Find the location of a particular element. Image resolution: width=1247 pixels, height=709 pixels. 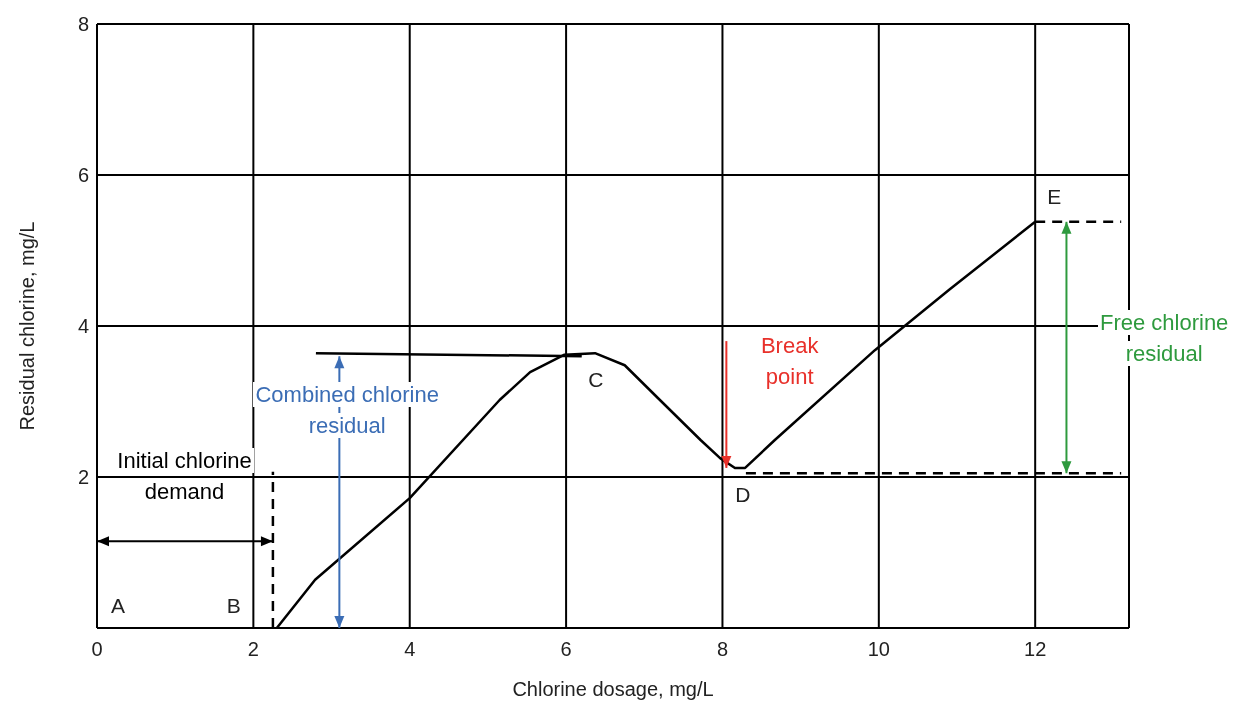

annotation: Break point is located at coordinates (789, 360).